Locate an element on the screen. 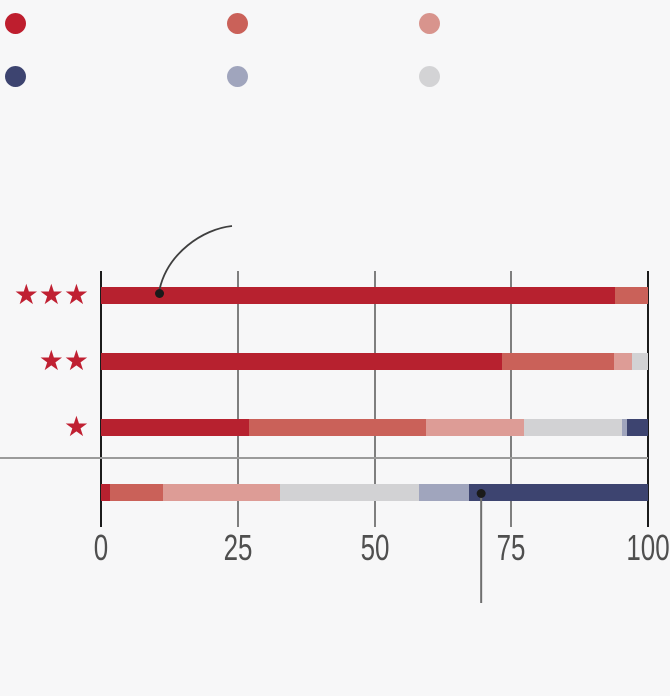 This screenshot has height=696, width=670. segment-light-gray-2-star is located at coordinates (640, 361).